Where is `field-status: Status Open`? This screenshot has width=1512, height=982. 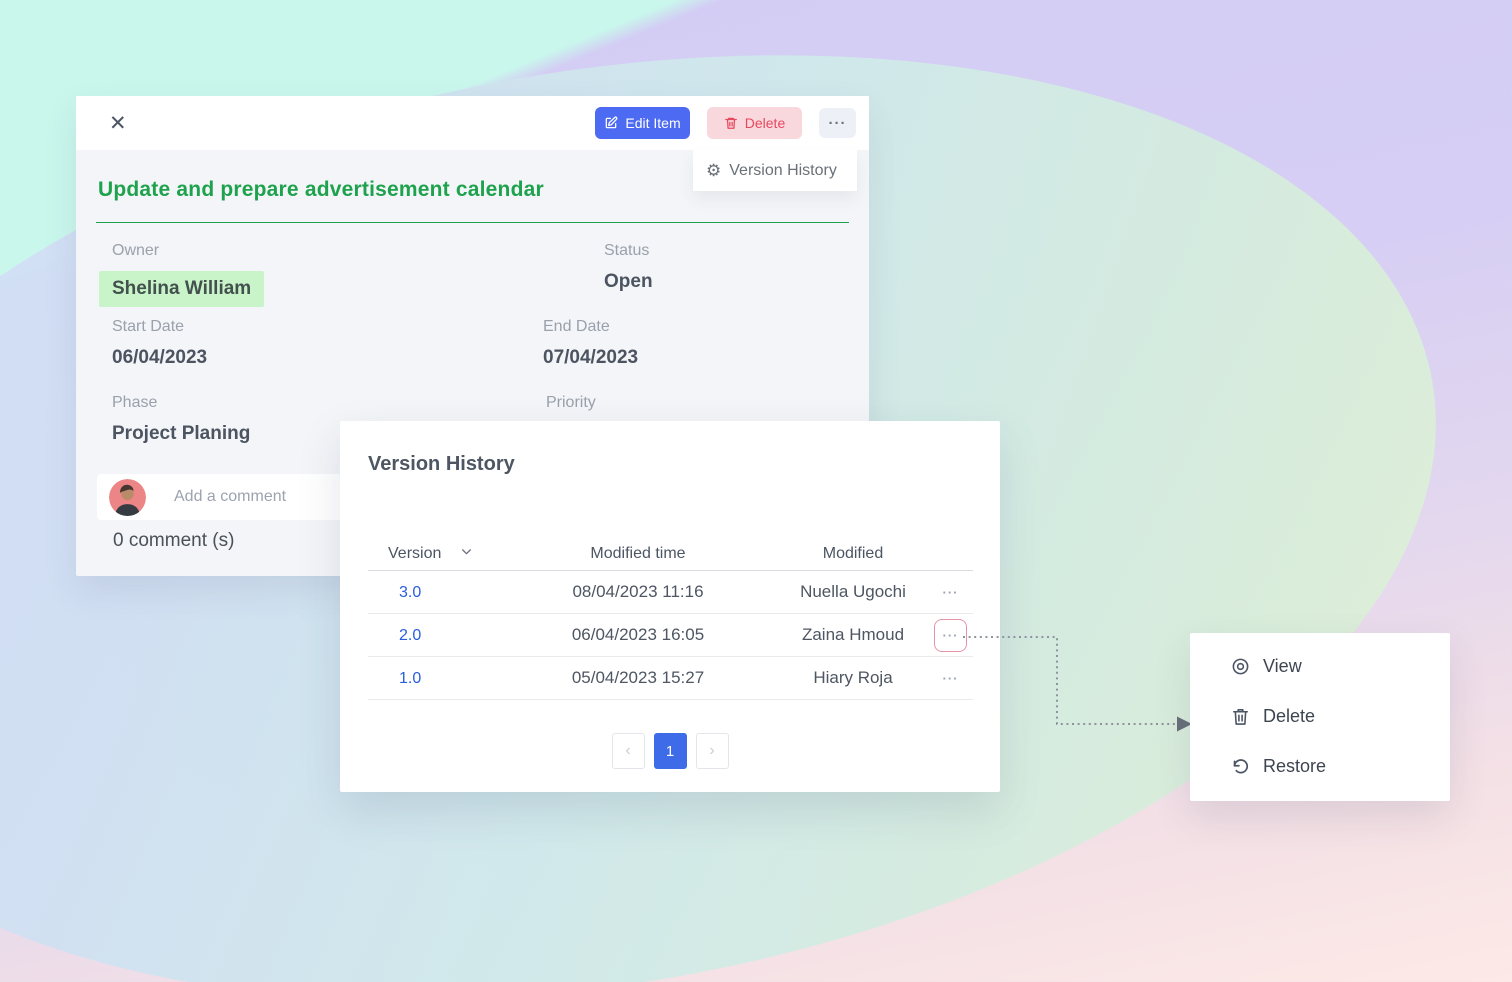
field-status: Status Open is located at coordinates (628, 267).